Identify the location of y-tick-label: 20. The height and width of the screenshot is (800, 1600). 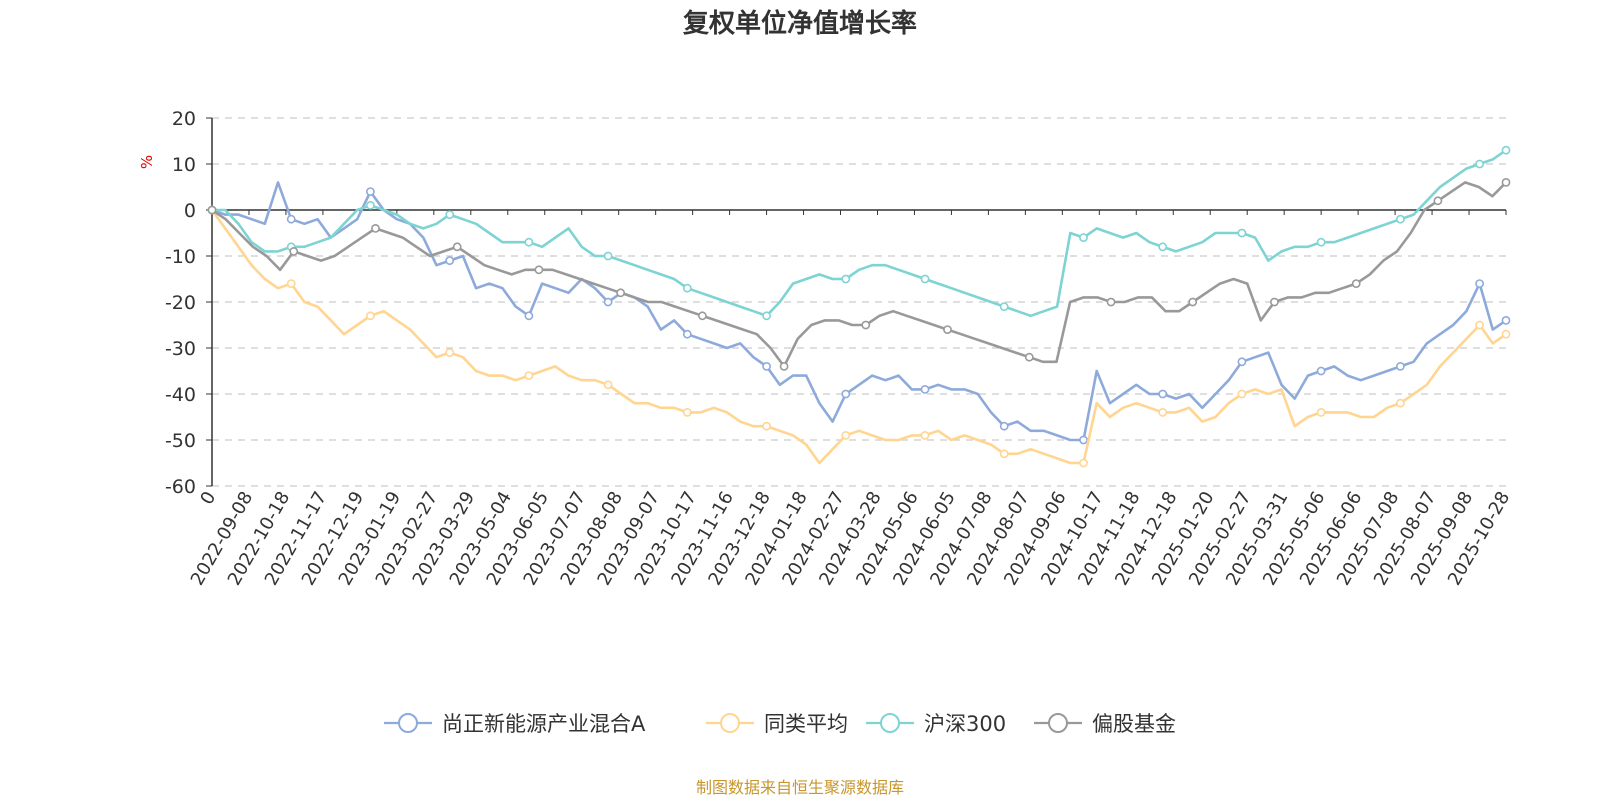
(184, 119).